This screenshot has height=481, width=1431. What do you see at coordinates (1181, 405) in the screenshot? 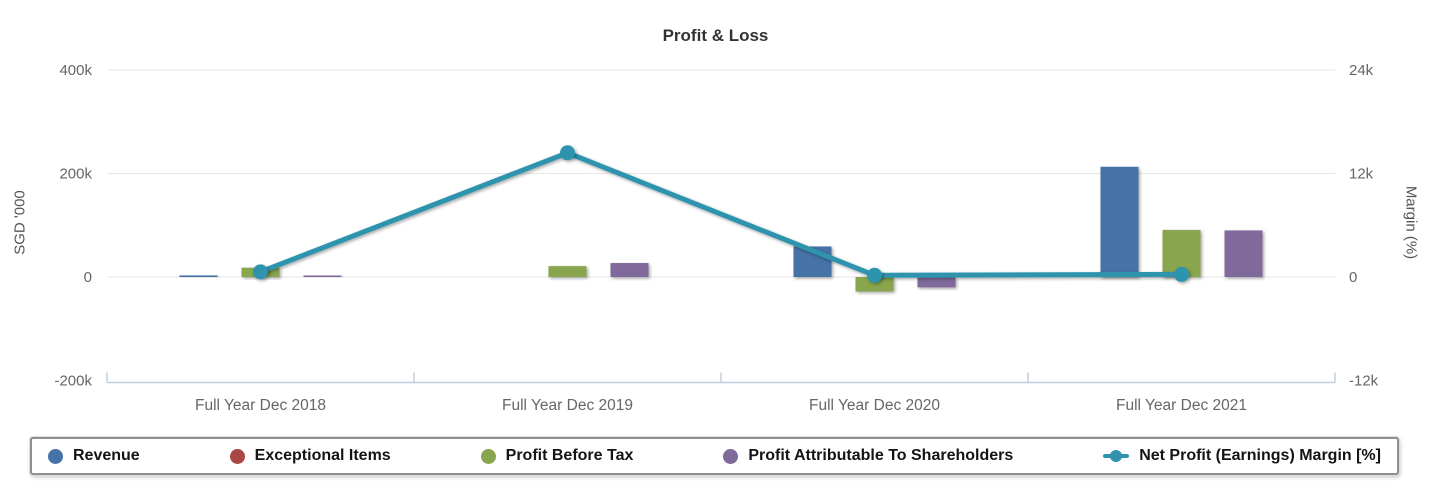
I see `x-category-label: Full Year Dec 2021` at bounding box center [1181, 405].